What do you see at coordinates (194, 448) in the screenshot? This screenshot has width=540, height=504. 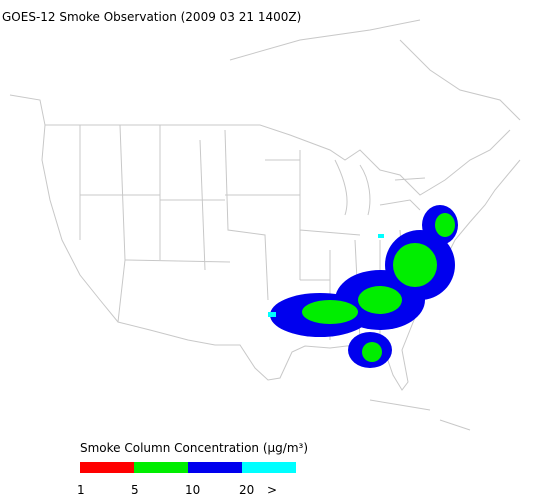 I see `legend-title: Smoke Column Concentration (μg/m³)` at bounding box center [194, 448].